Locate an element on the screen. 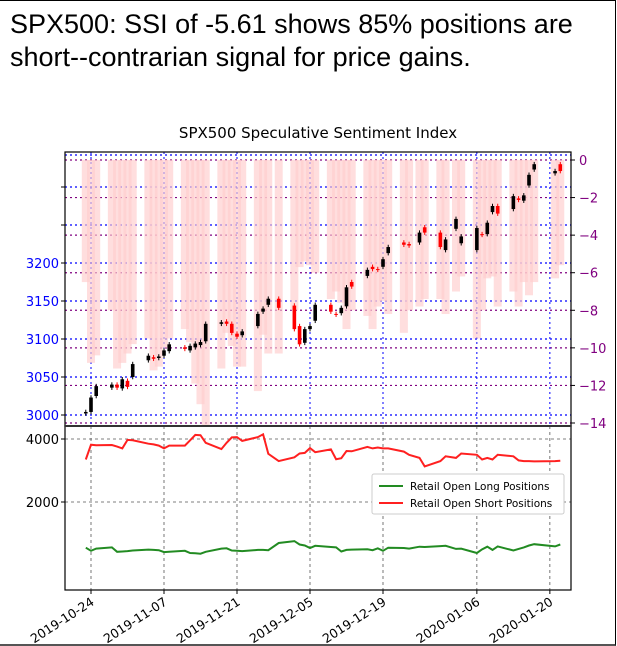 Image resolution: width=617 pixels, height=646 pixels. price-tick-label: 3200 is located at coordinates (42, 264).